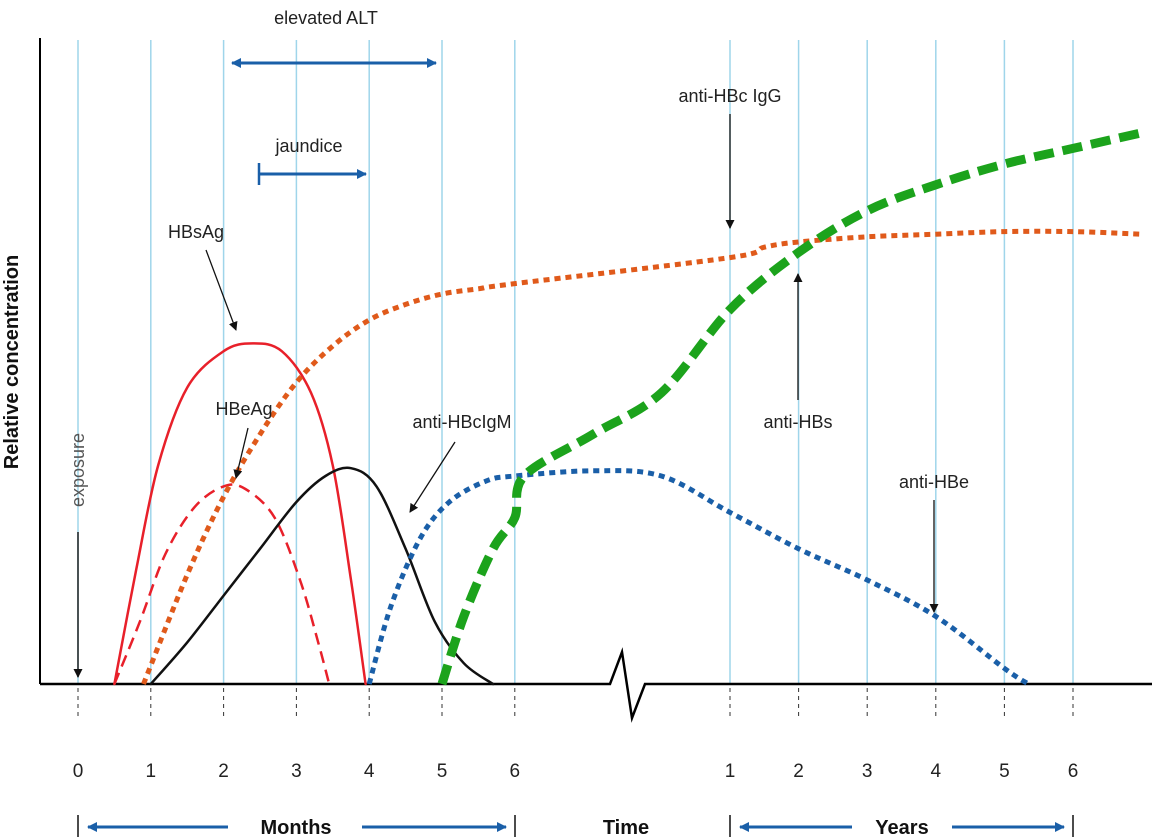 The height and width of the screenshot is (837, 1152). Describe the element at coordinates (442, 771) in the screenshot. I see `tick-label-month-5: 5` at that location.